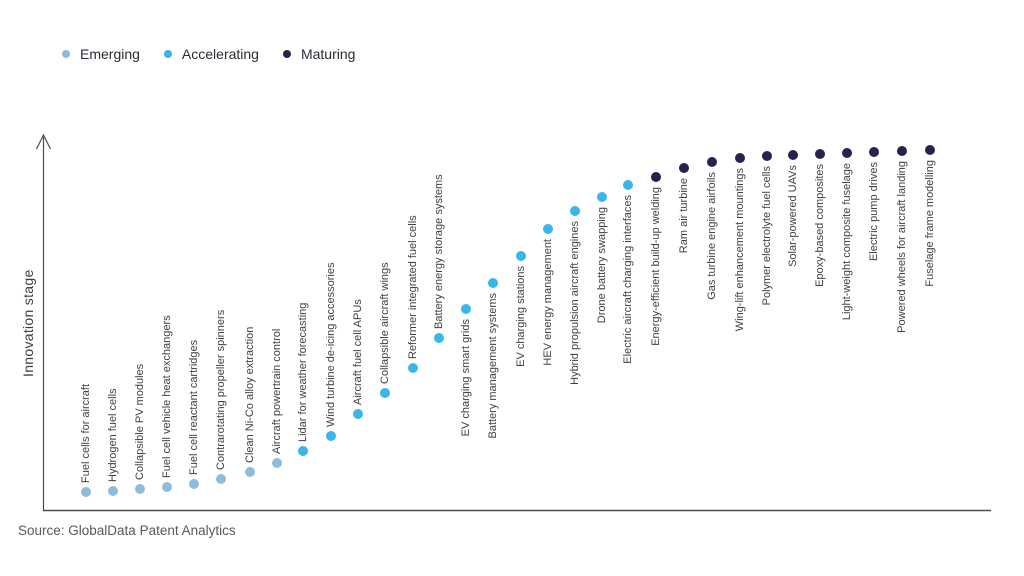 The height and width of the screenshot is (576, 1024). What do you see at coordinates (86, 433) in the screenshot?
I see `data-point-label: Fuel cells for aircraft` at bounding box center [86, 433].